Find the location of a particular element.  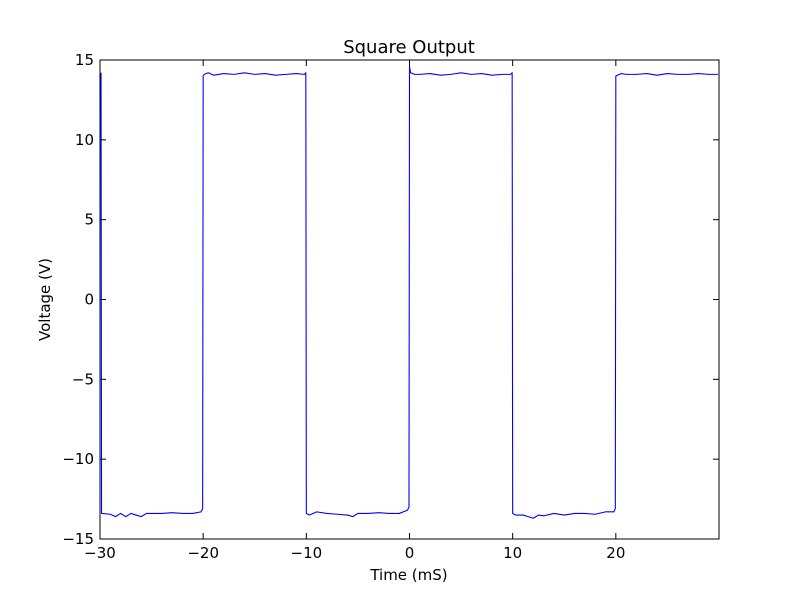

y-tick-label: 0 is located at coordinates (89, 300).